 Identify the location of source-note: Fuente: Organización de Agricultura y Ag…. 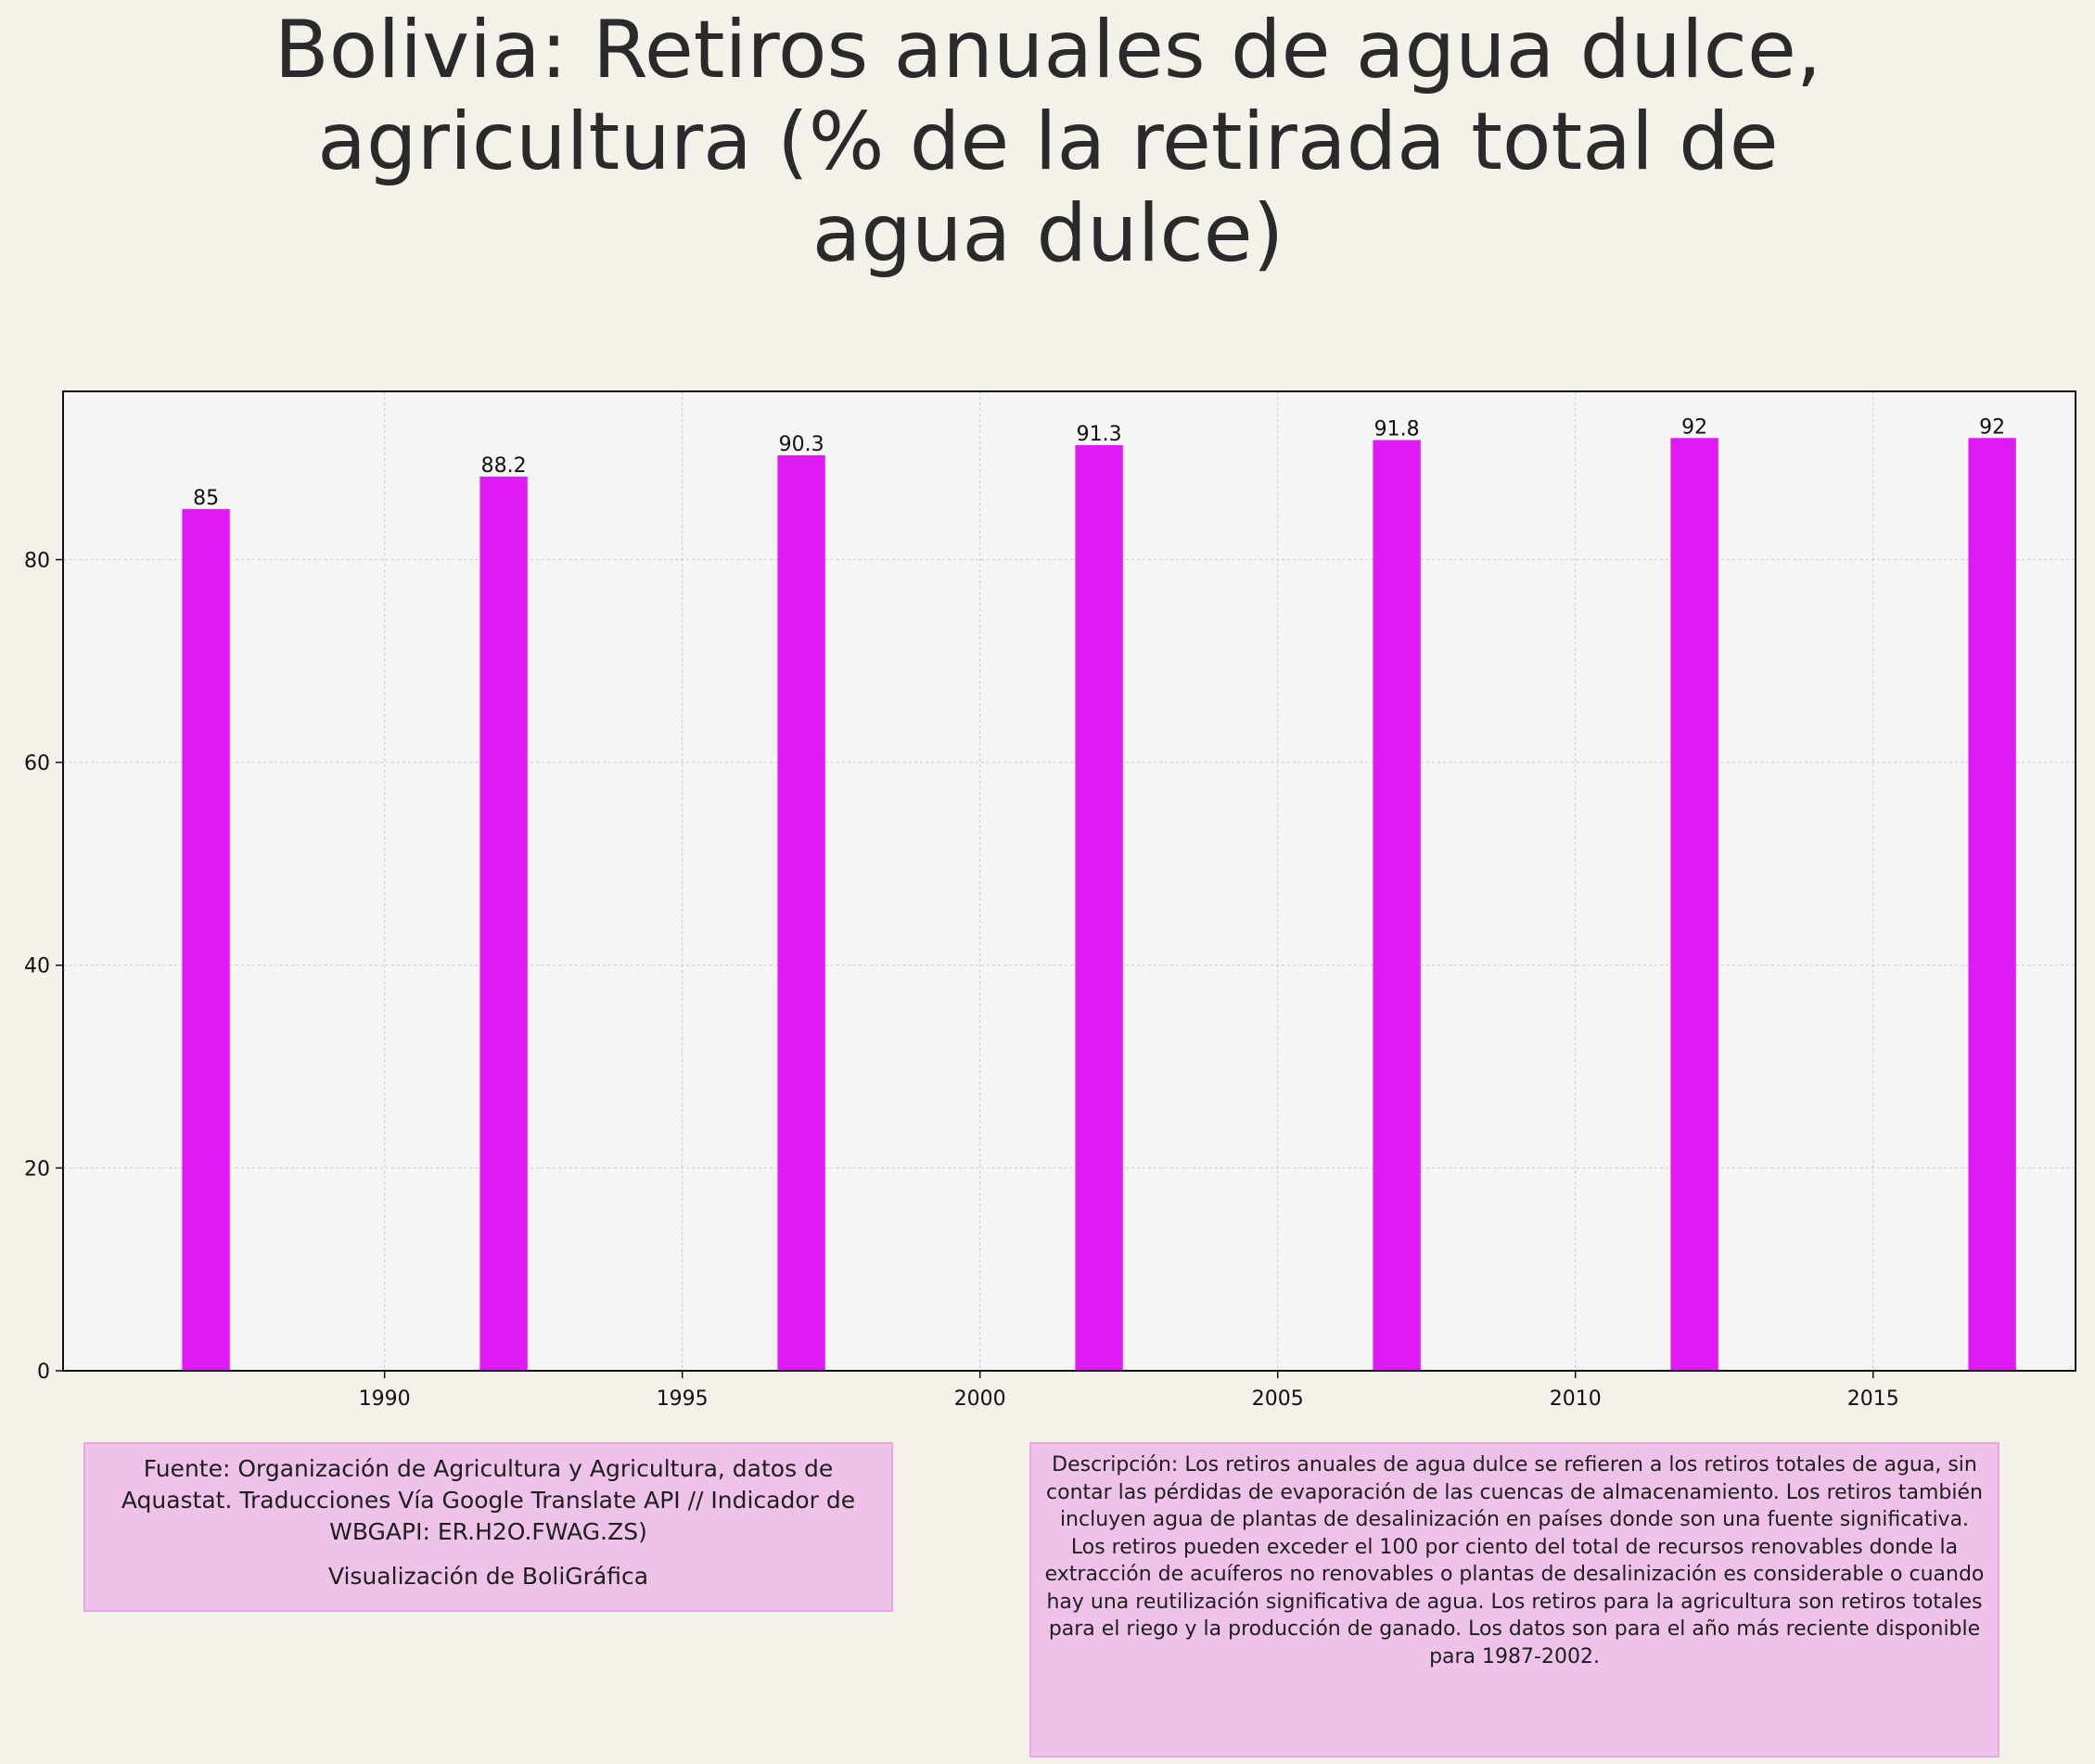
(488, 1527).